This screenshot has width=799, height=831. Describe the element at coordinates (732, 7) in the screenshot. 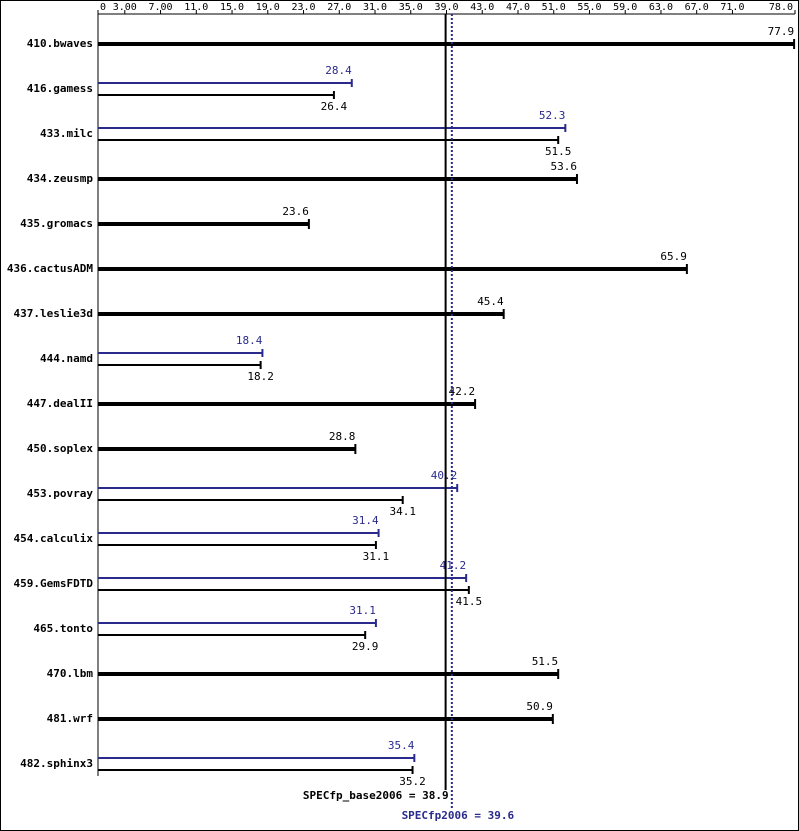

I see `x-tick-label: 71.0` at that location.